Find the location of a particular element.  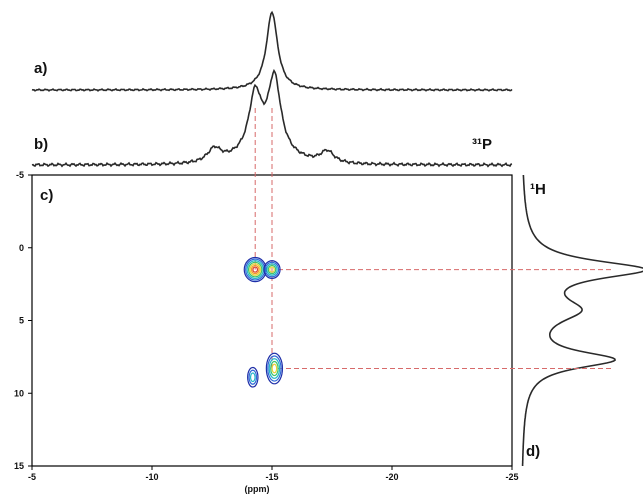

x-axis-ticks: -5 -10 -15 -20 -25 is located at coordinates (273, 474).